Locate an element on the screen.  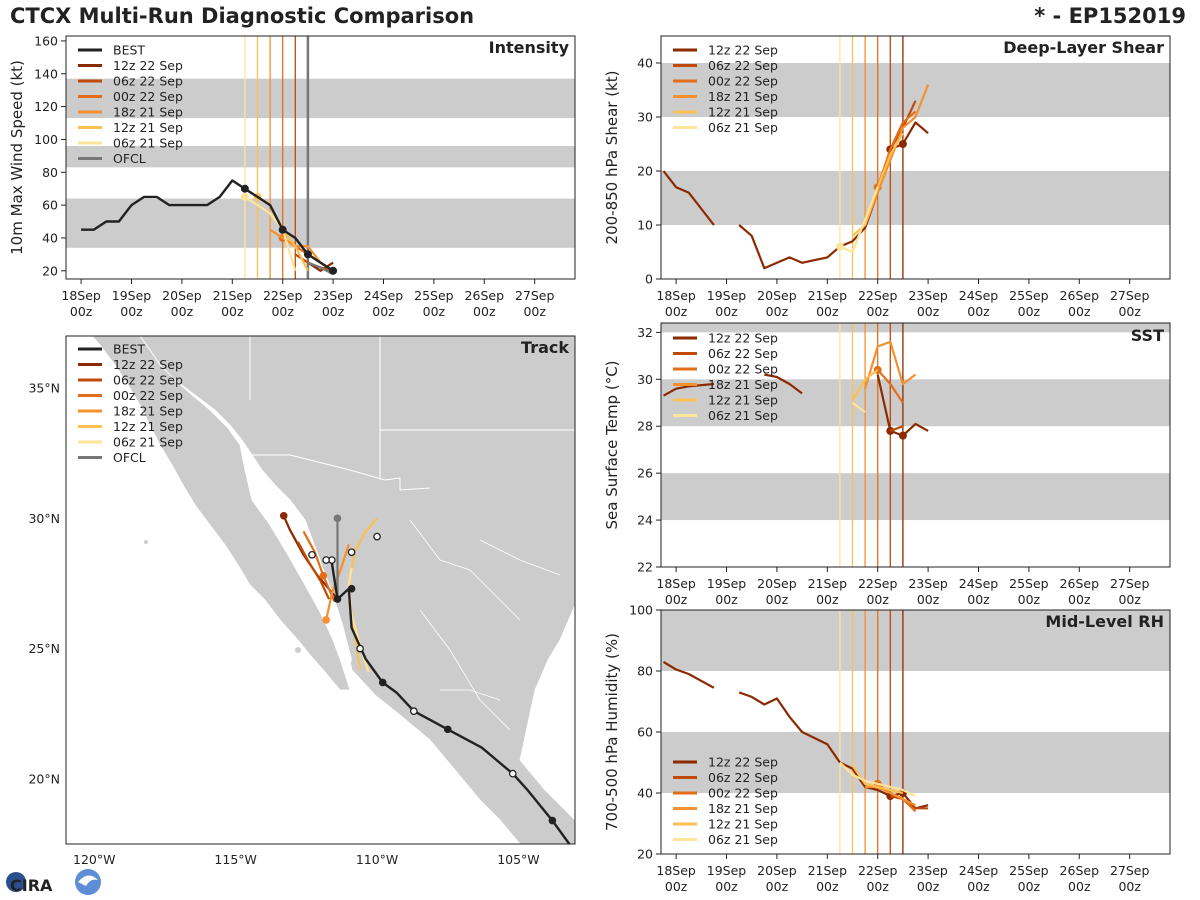
track-title: Track is located at coordinates (545, 347).